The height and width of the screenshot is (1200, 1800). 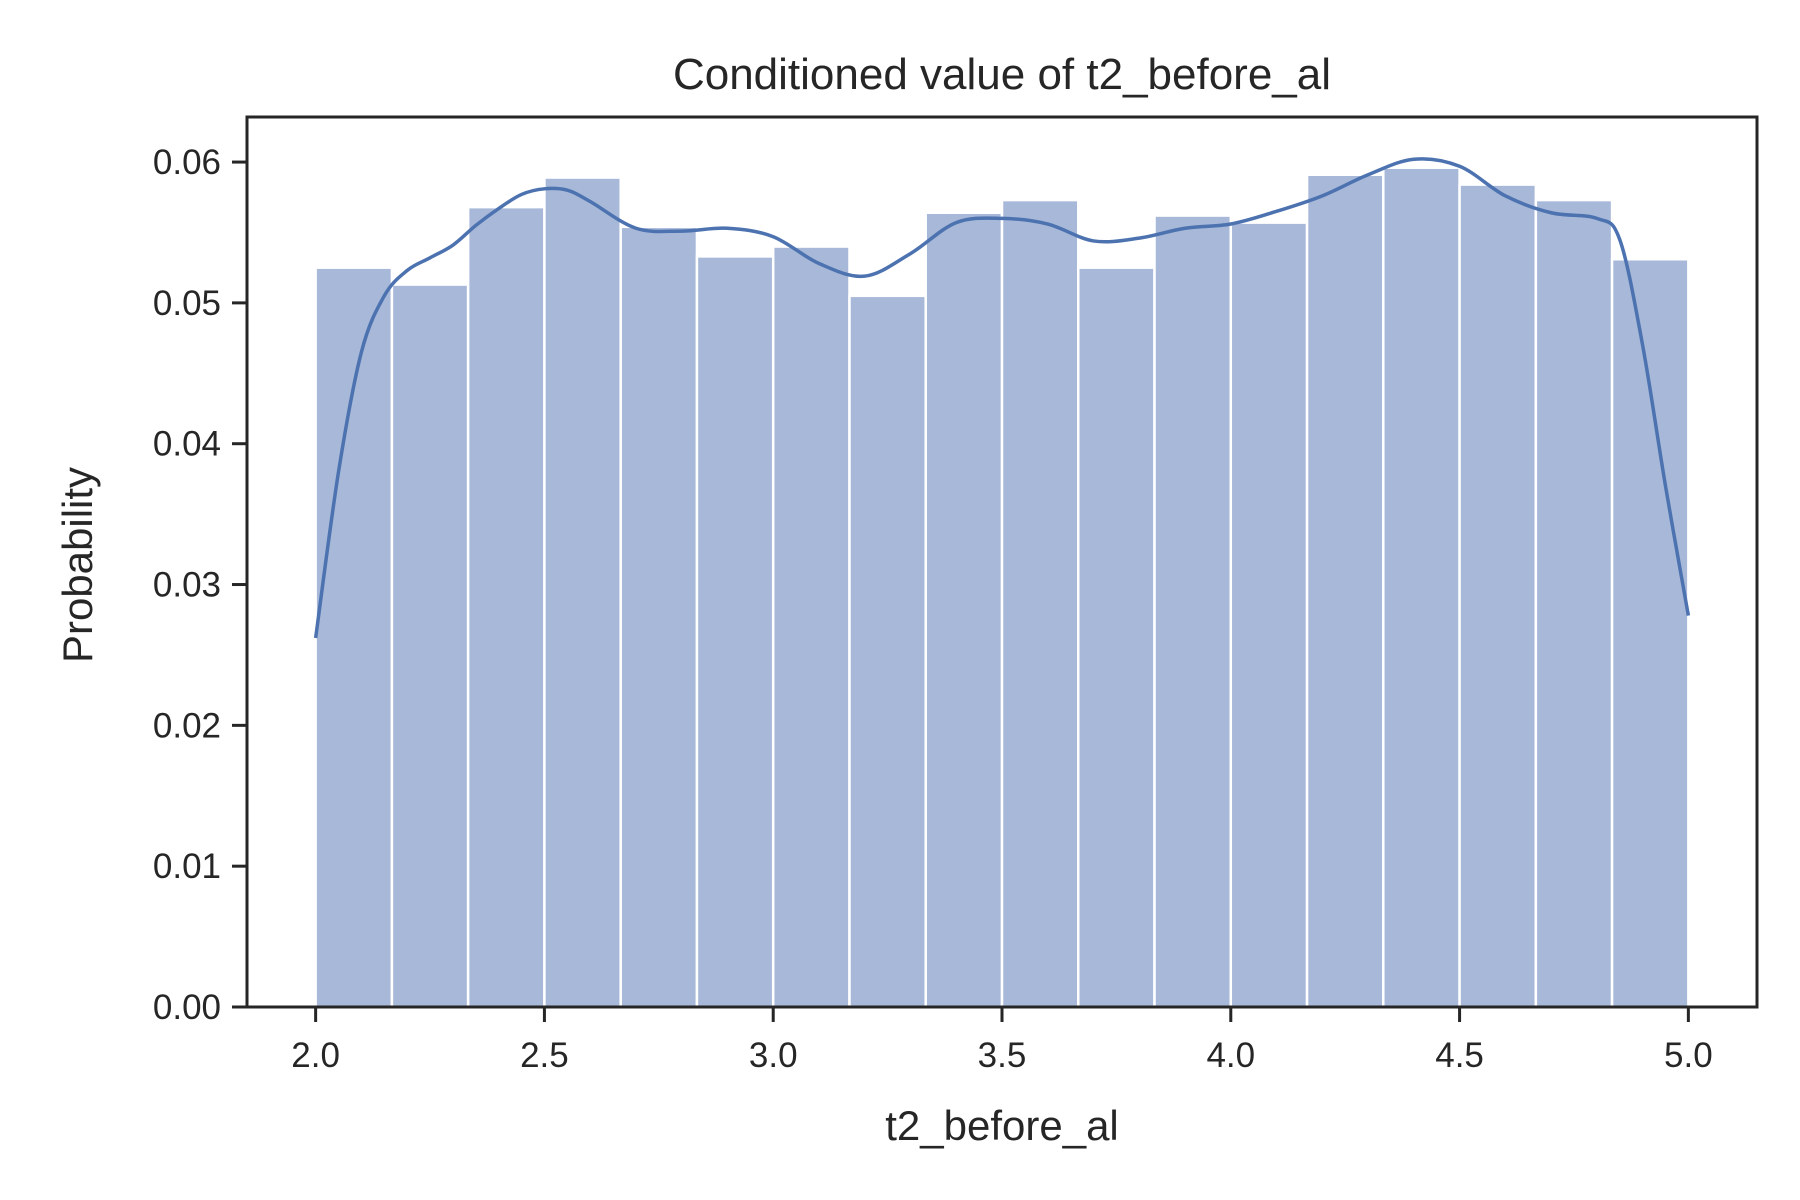 I want to click on x-tick-label: 4.5, so click(x=1459, y=1055).